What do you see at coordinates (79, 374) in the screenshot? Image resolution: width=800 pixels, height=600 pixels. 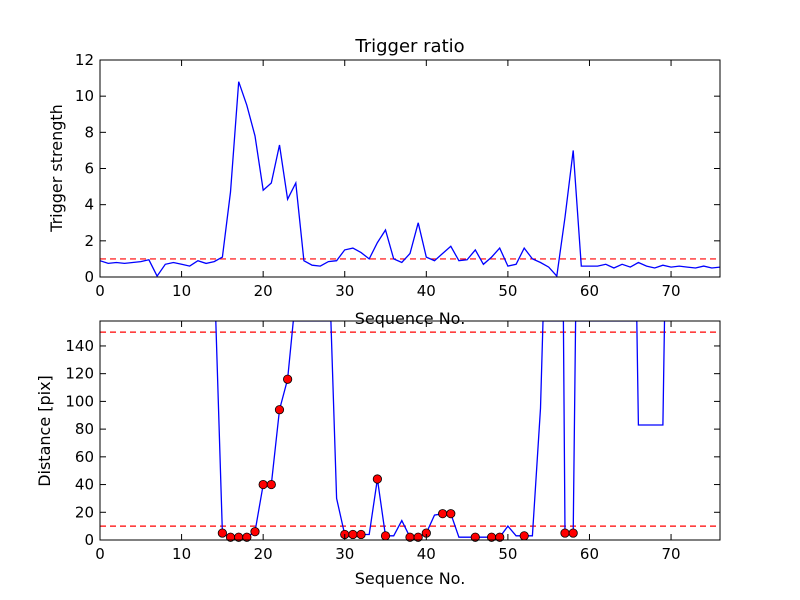 I see `y-tick-label: 120` at bounding box center [79, 374].